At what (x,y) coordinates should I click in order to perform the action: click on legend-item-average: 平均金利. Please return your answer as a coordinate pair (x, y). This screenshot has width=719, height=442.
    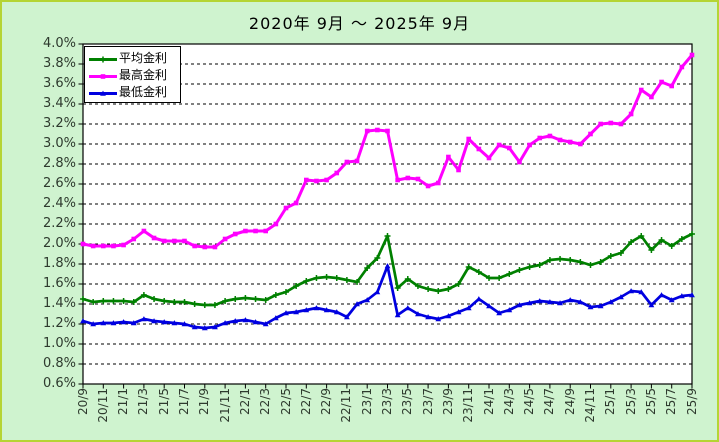
    Looking at the image, I should click on (134, 57).